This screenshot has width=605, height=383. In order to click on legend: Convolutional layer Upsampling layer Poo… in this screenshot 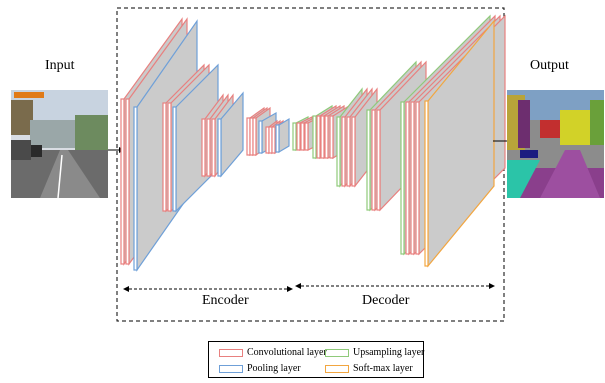, I will do `click(316, 359)`.